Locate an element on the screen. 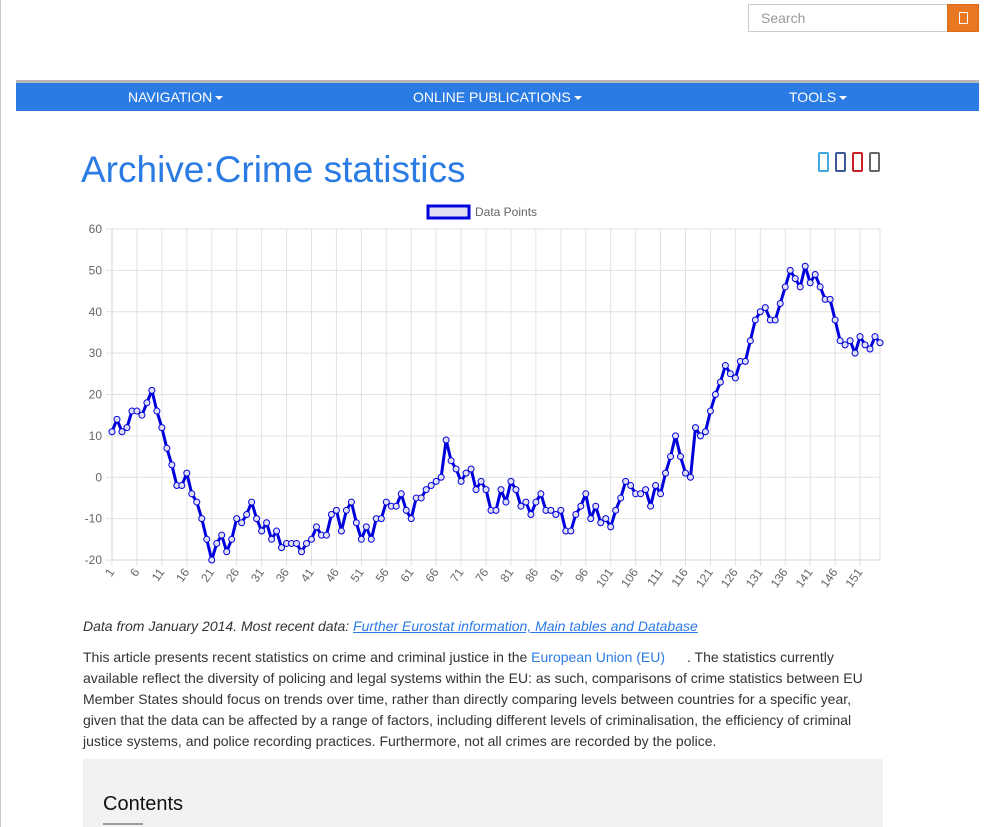  x-tick-label: 121 is located at coordinates (704, 577).